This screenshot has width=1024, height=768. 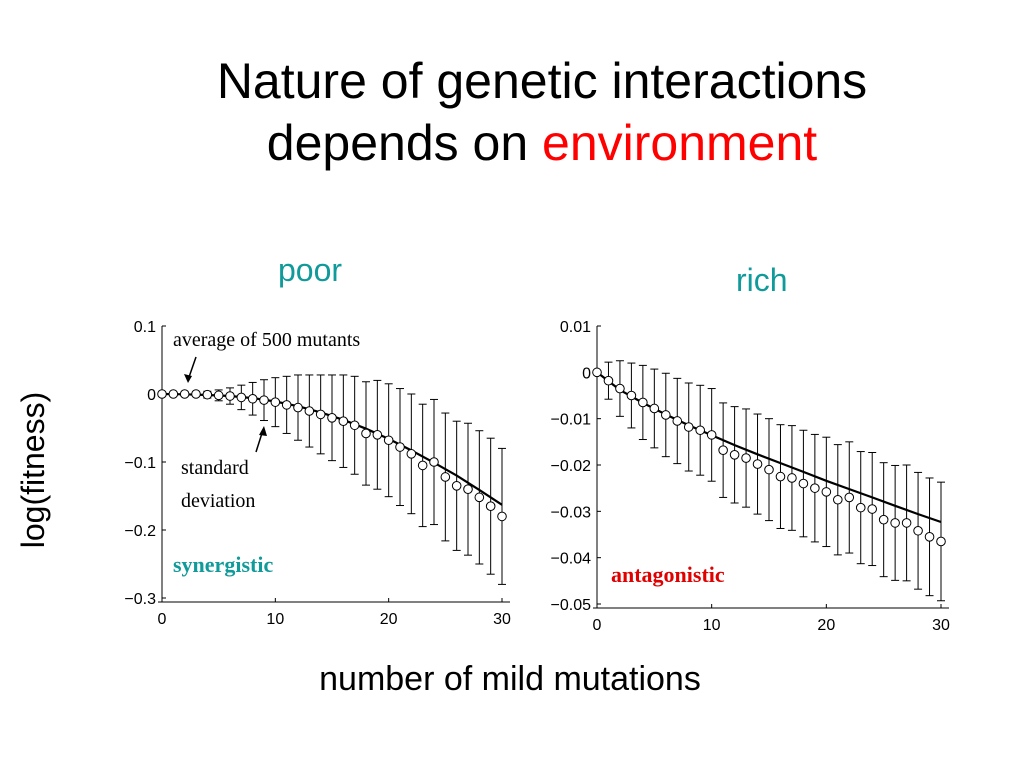 I want to click on annotation-average-arrowhead, so click(x=188, y=378).